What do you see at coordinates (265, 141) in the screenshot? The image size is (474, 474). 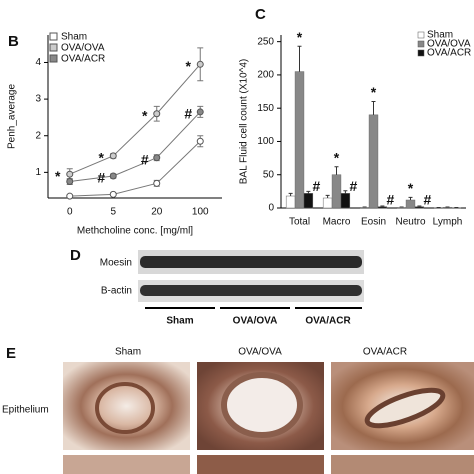 I see `y-tick-label: 100` at bounding box center [265, 141].